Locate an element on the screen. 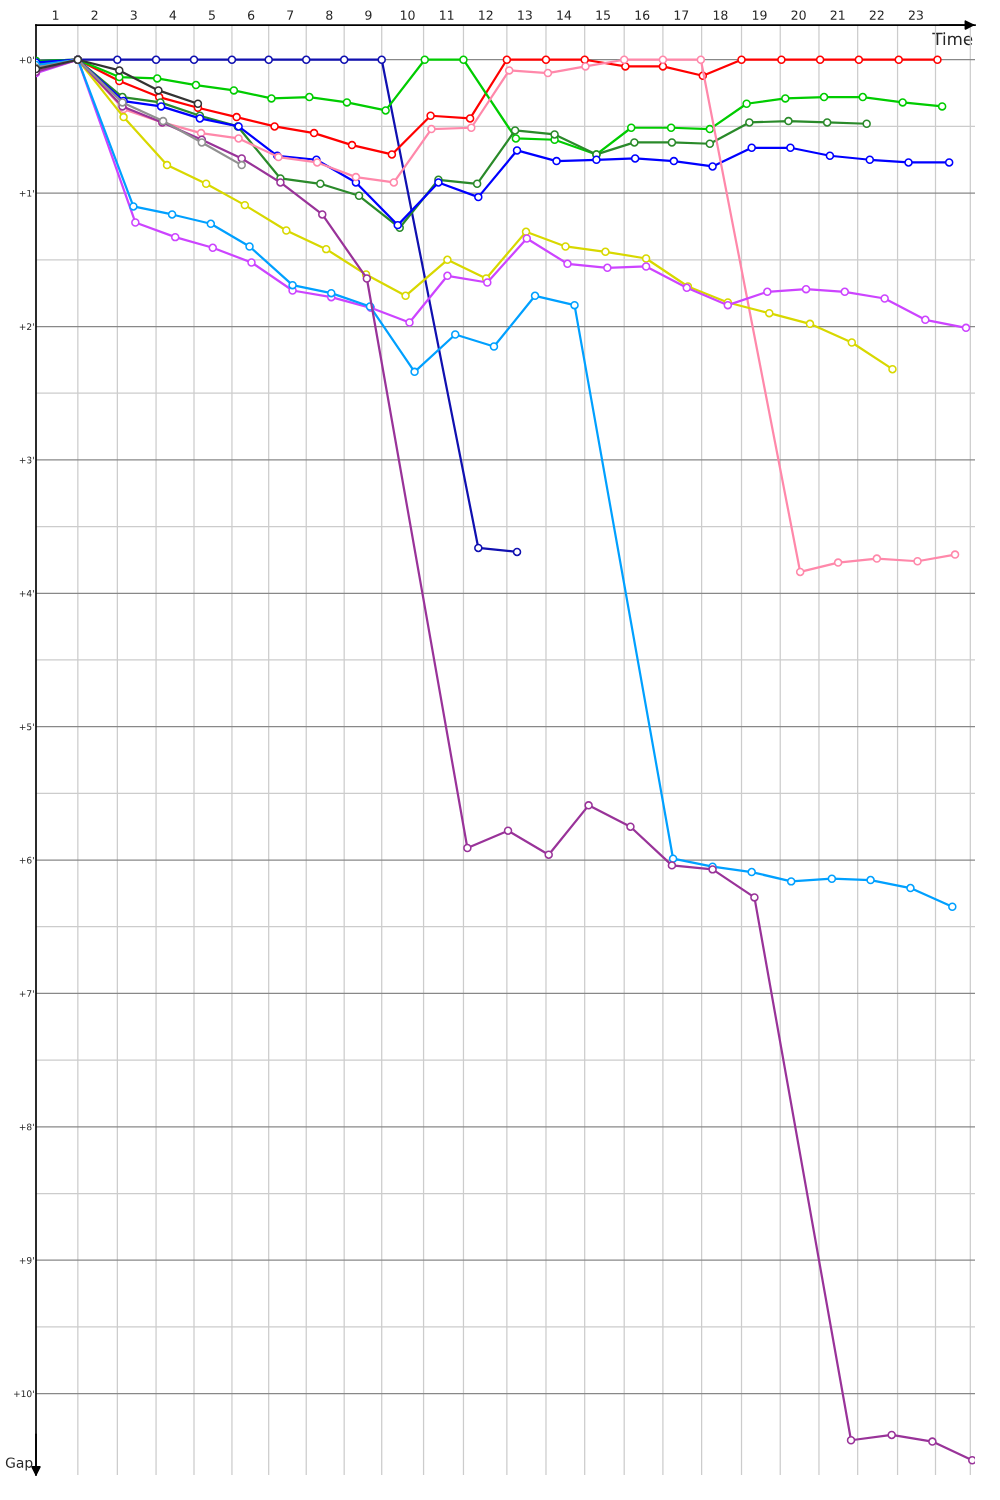  x-tick-label: 18 is located at coordinates (720, 15).